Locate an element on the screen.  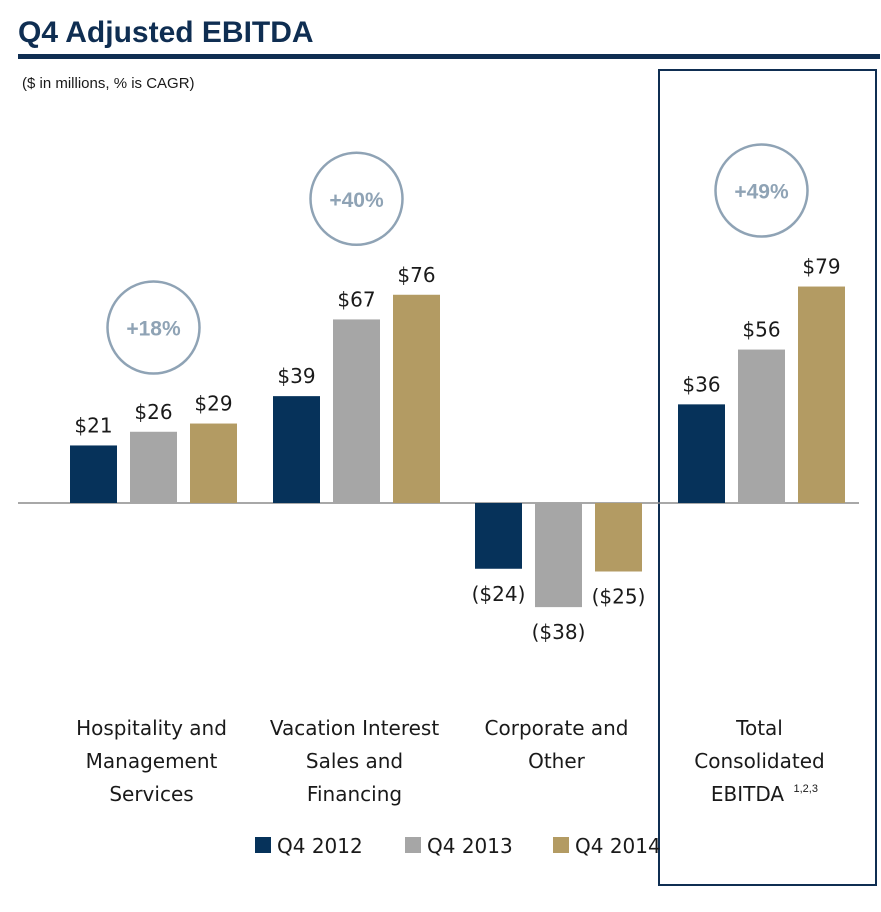
legend: Q4 2012 Q4 2013 Q4 2014 is located at coordinates (458, 846).